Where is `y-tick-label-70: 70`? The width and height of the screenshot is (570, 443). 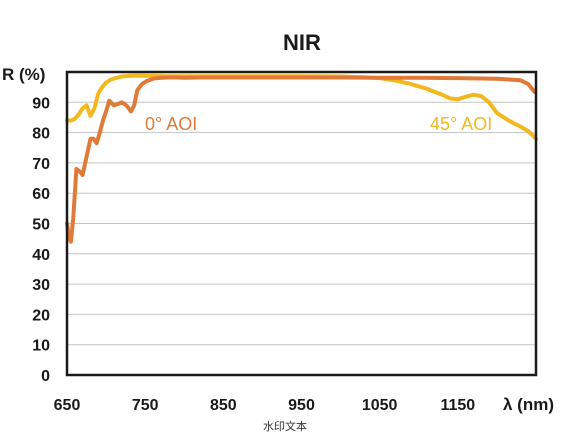 y-tick-label-70: 70 is located at coordinates (41, 164).